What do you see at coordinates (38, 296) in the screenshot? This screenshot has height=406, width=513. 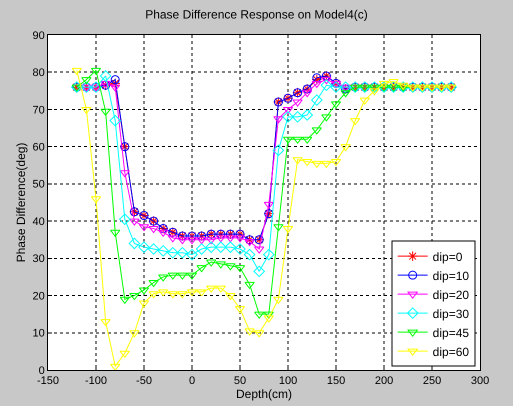 I see `y-tick-label: 20` at bounding box center [38, 296].